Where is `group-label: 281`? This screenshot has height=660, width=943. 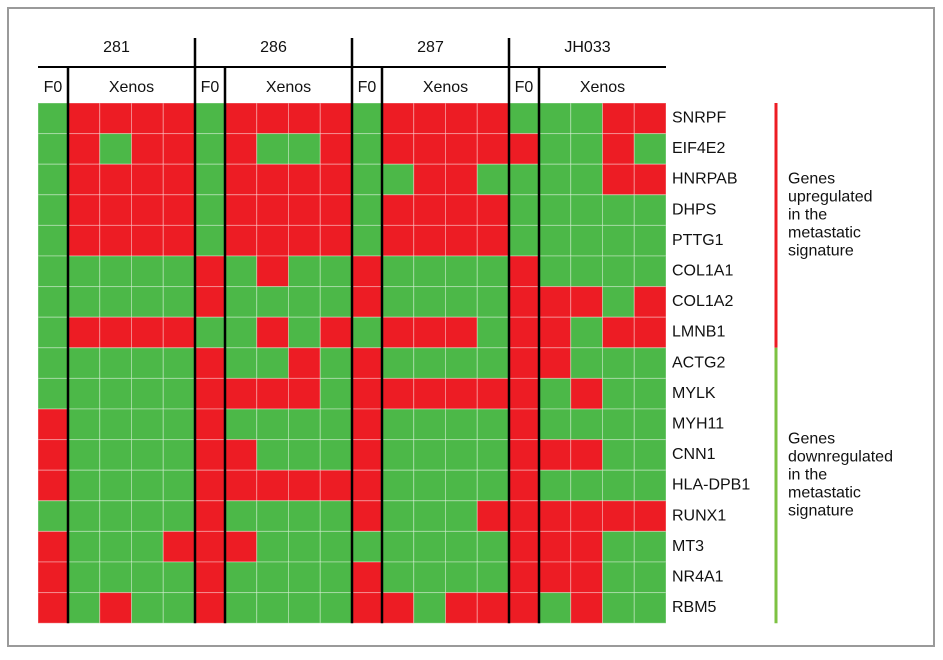
group-label: 281 is located at coordinates (116, 47).